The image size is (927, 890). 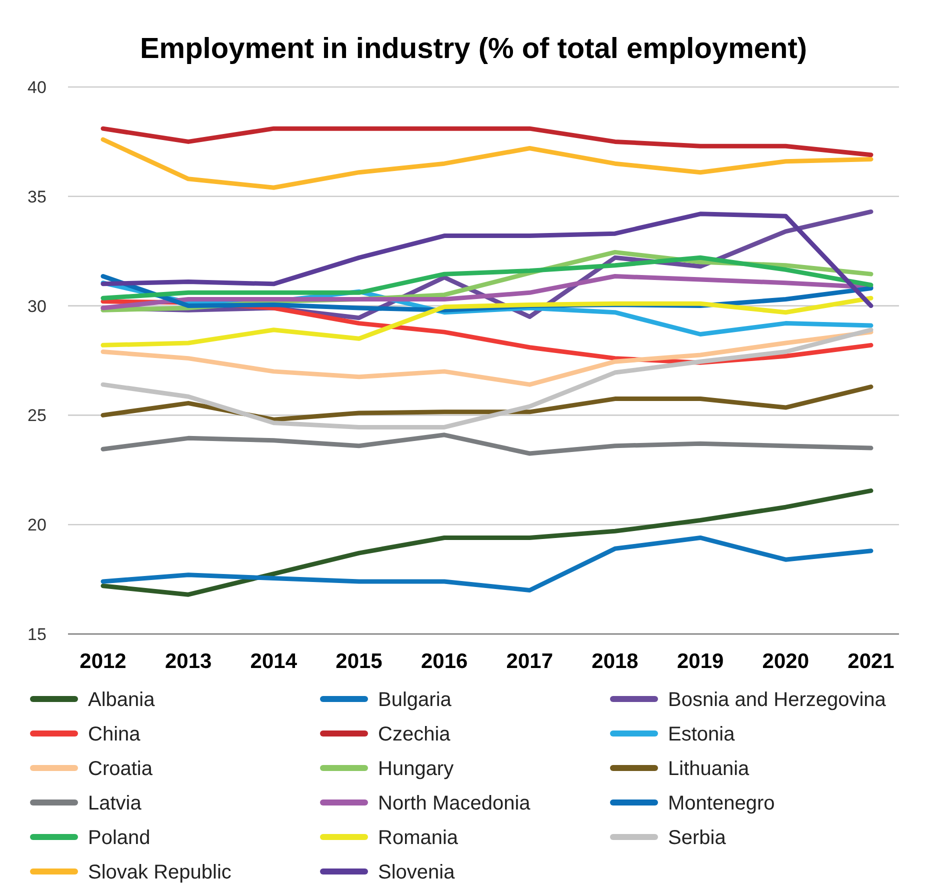 I want to click on y-tick-label: 35, so click(x=37, y=196).